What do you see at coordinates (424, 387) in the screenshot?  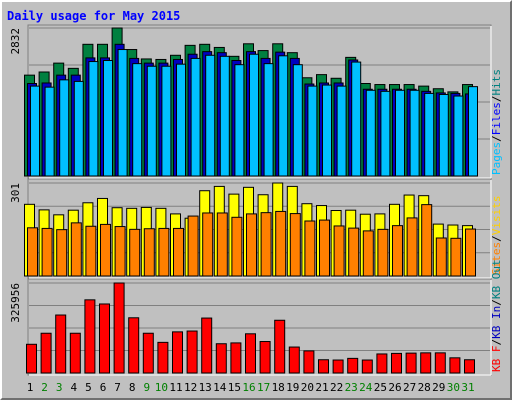 I see `day-label: 28` at bounding box center [424, 387].